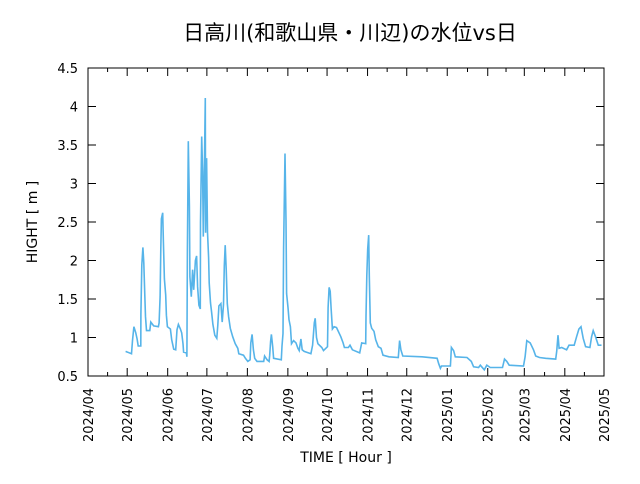  I want to click on y-tick-label: 2.5, so click(67, 223).